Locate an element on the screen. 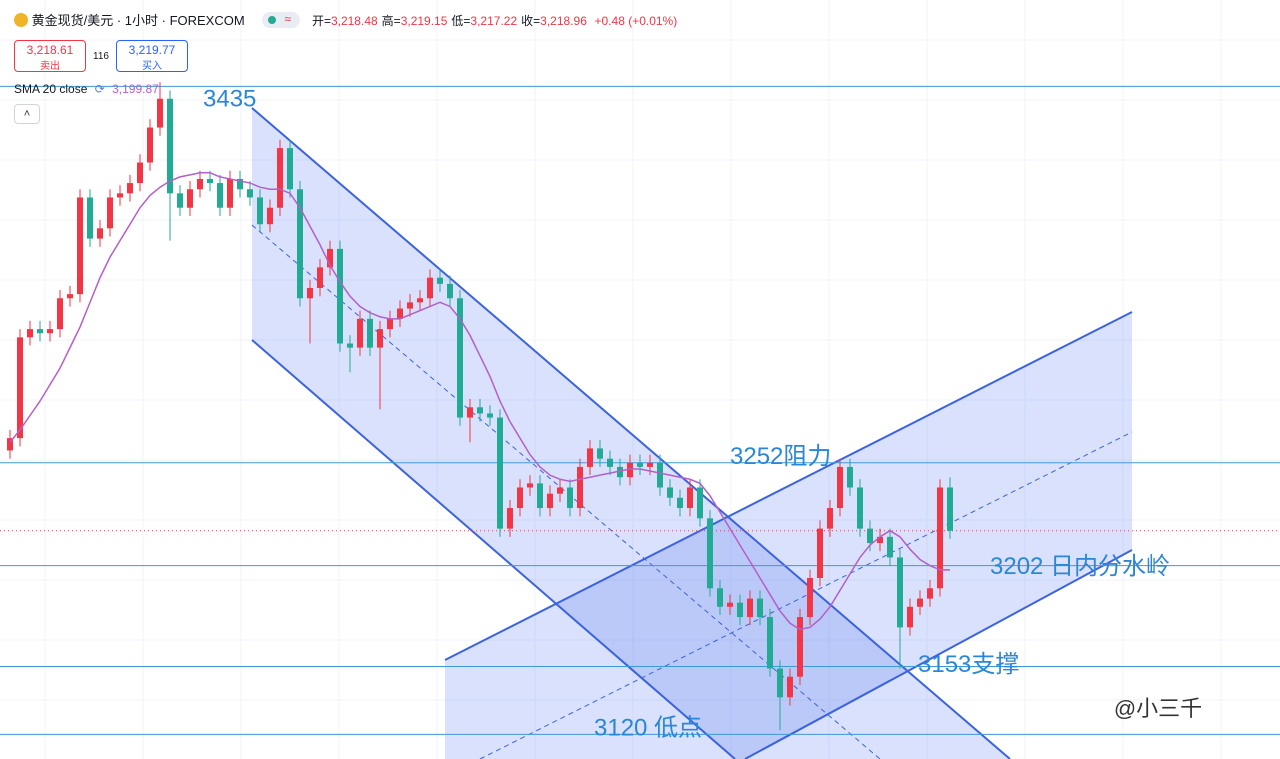 The width and height of the screenshot is (1280, 759). level-label: 3120 低点 is located at coordinates (648, 728).